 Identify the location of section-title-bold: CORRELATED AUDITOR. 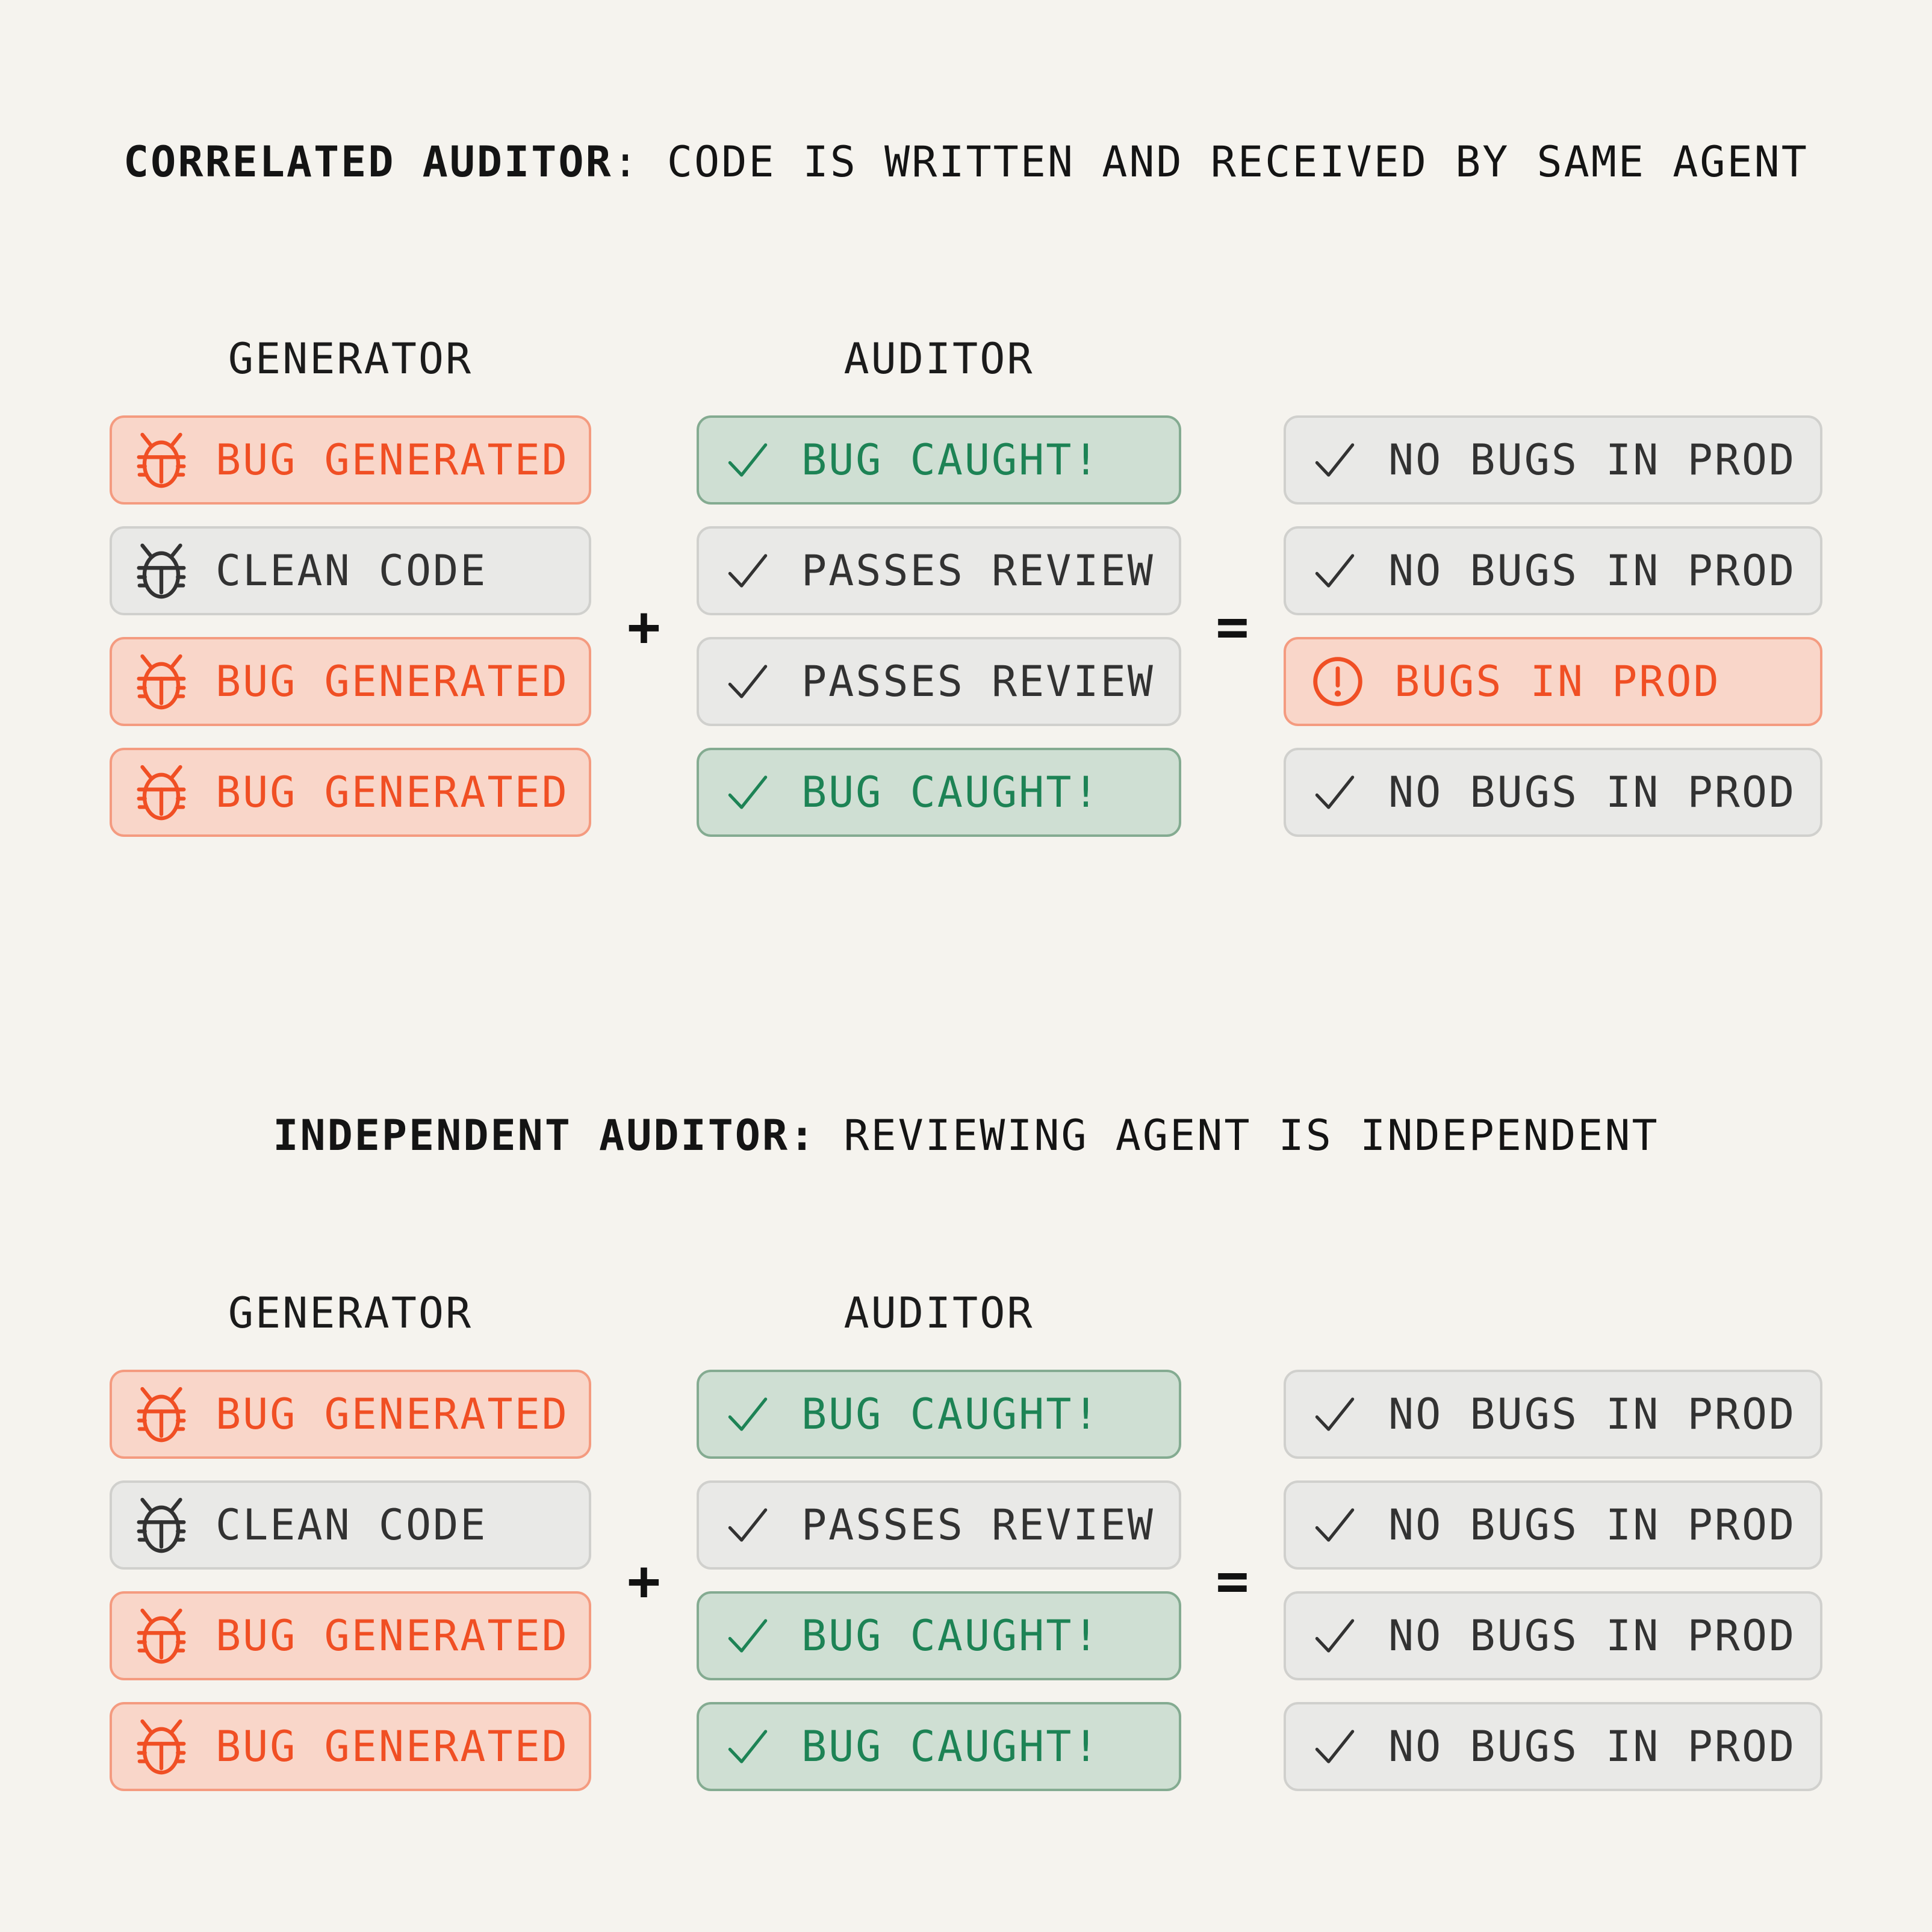
(368, 162).